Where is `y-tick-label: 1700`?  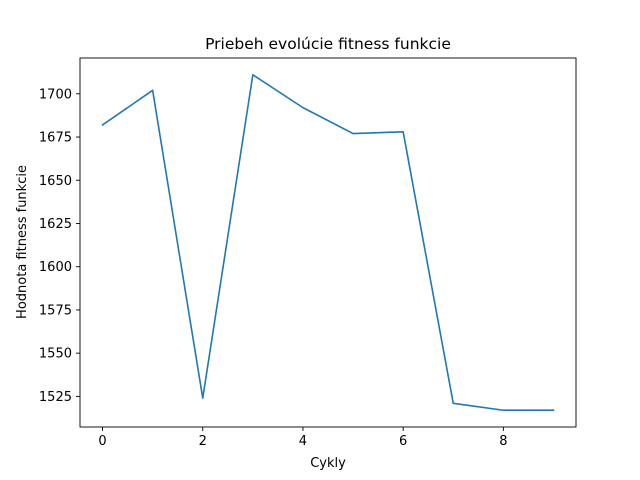
y-tick-label: 1700 is located at coordinates (55, 94).